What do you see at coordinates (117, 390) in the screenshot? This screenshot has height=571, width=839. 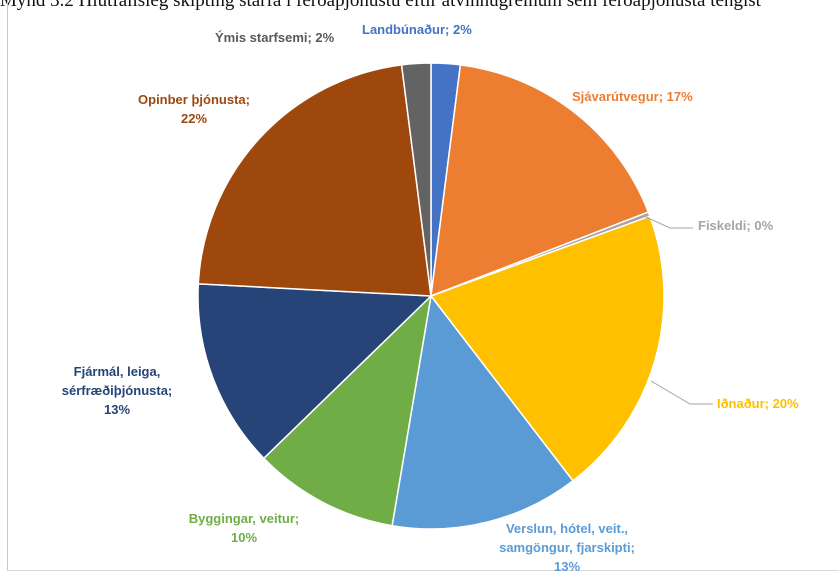 I see `slice-label-7: Fjármál, leiga, sérfræðiþjónusta; 13%` at bounding box center [117, 390].